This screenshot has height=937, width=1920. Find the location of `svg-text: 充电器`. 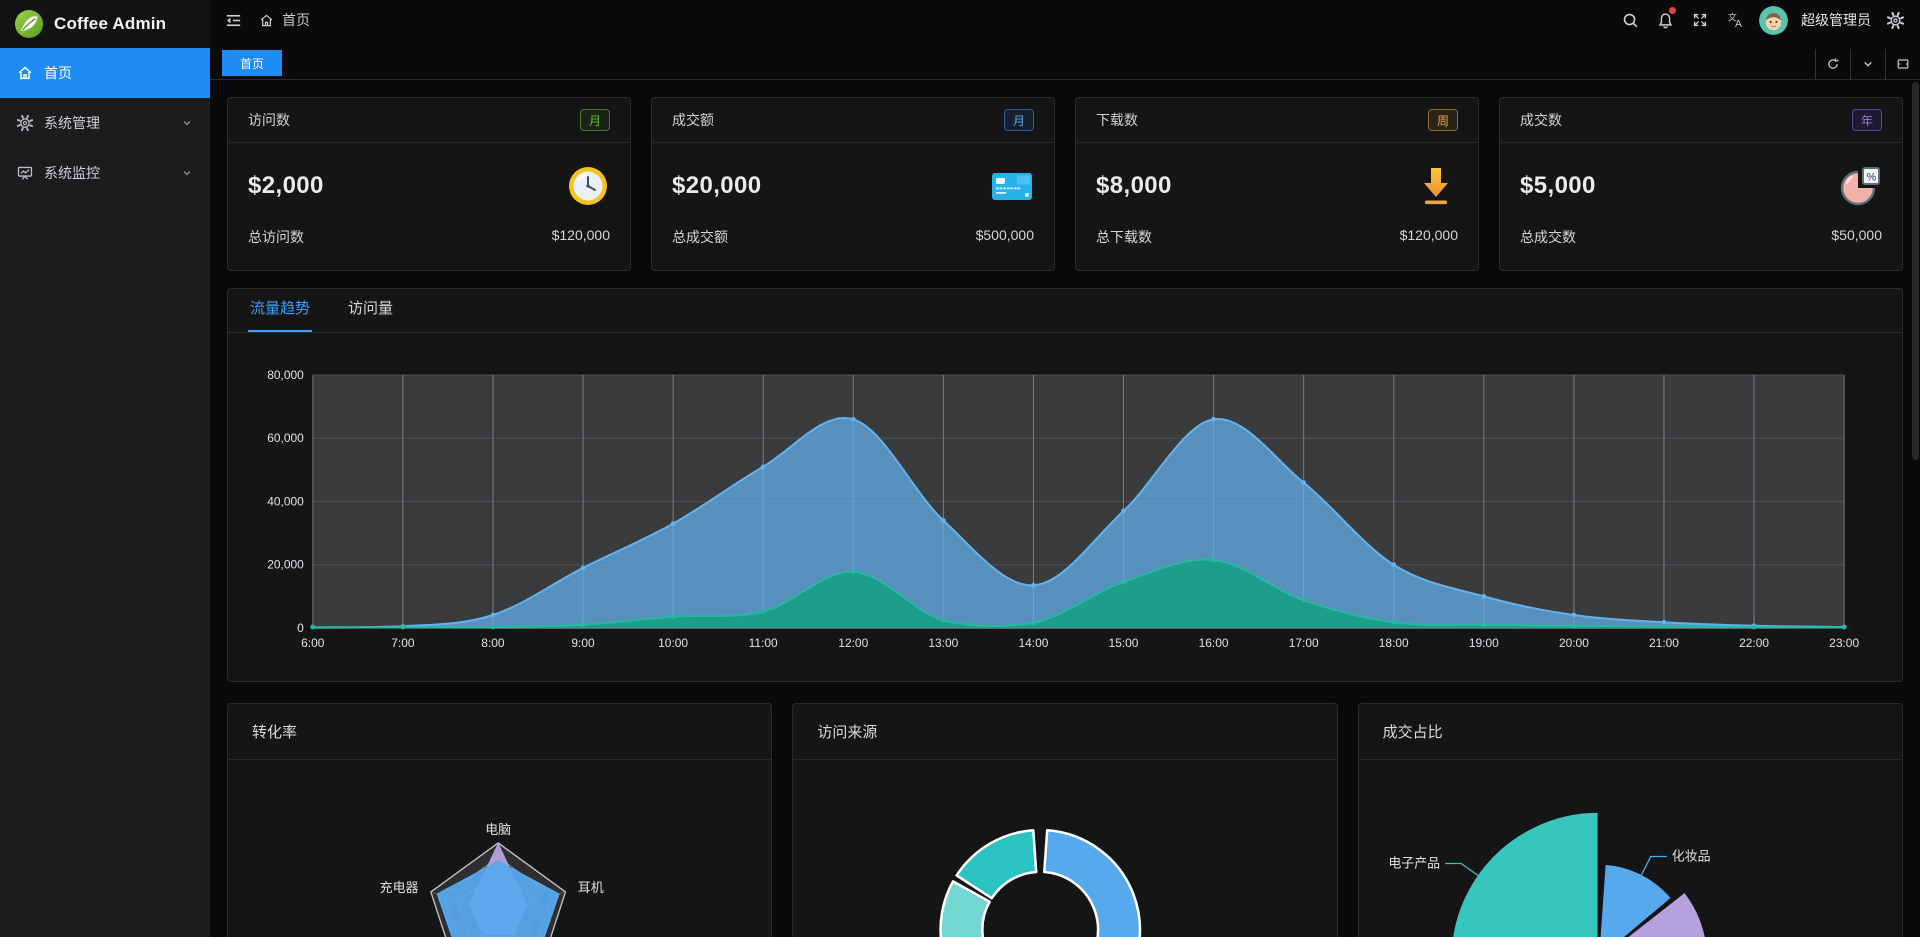

svg-text: 充电器 is located at coordinates (399, 887).